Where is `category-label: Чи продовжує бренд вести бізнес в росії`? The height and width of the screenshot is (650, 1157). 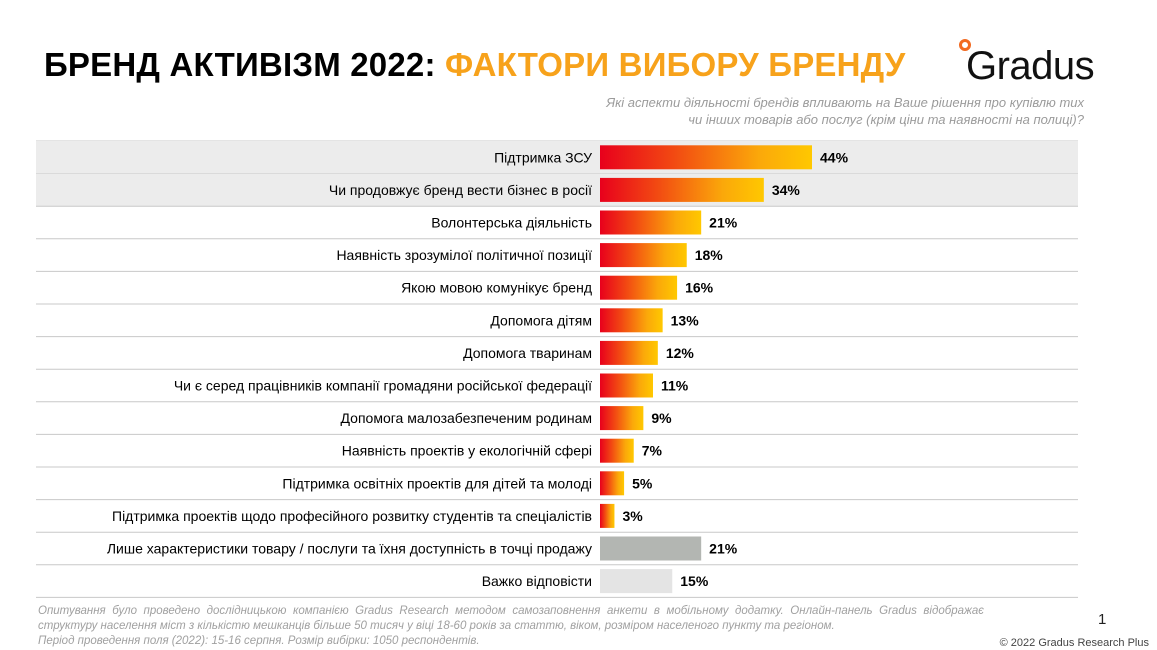 category-label: Чи продовжує бренд вести бізнес в росії is located at coordinates (460, 190).